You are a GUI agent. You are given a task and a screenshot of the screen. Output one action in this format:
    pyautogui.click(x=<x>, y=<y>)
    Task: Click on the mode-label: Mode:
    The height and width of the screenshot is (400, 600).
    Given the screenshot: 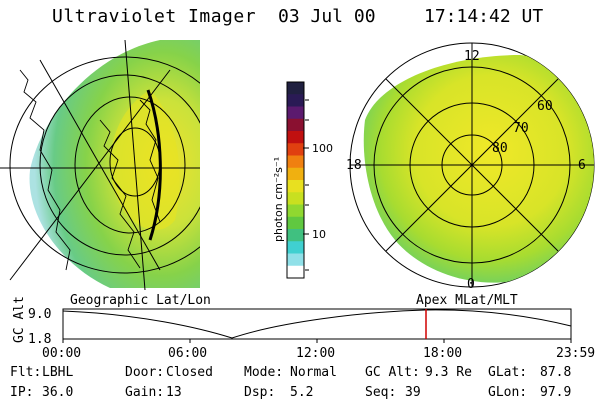 What is the action you would take?
    pyautogui.click(x=263, y=372)
    